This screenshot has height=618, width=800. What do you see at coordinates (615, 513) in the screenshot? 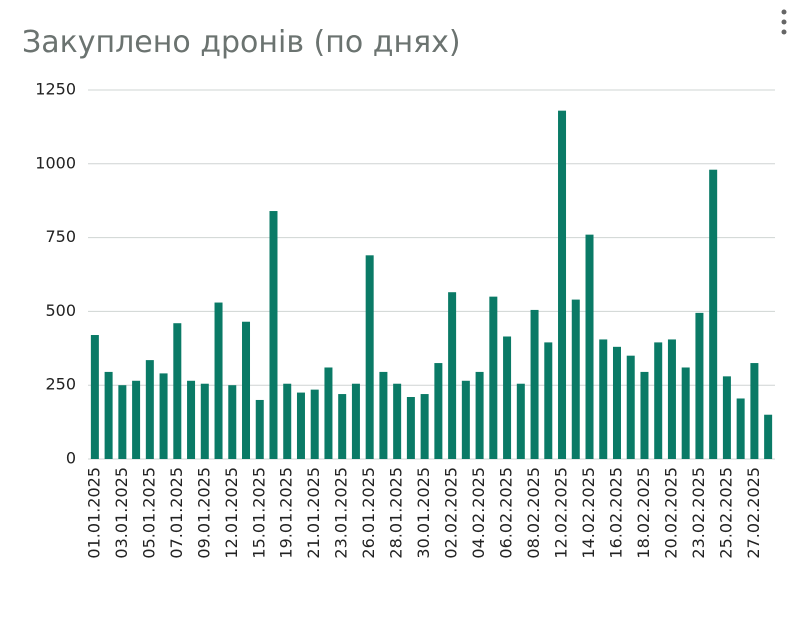
I see `x-tick-label: 16.02.2025` at bounding box center [615, 513].